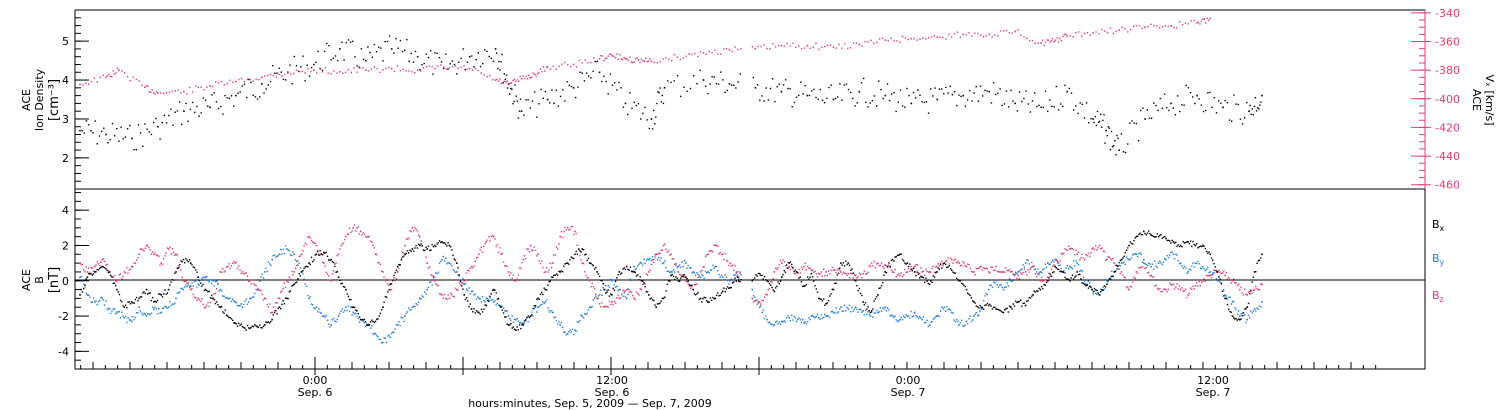 The image size is (1500, 410). I want to click on legend-bx-label: B, so click(1436, 224).